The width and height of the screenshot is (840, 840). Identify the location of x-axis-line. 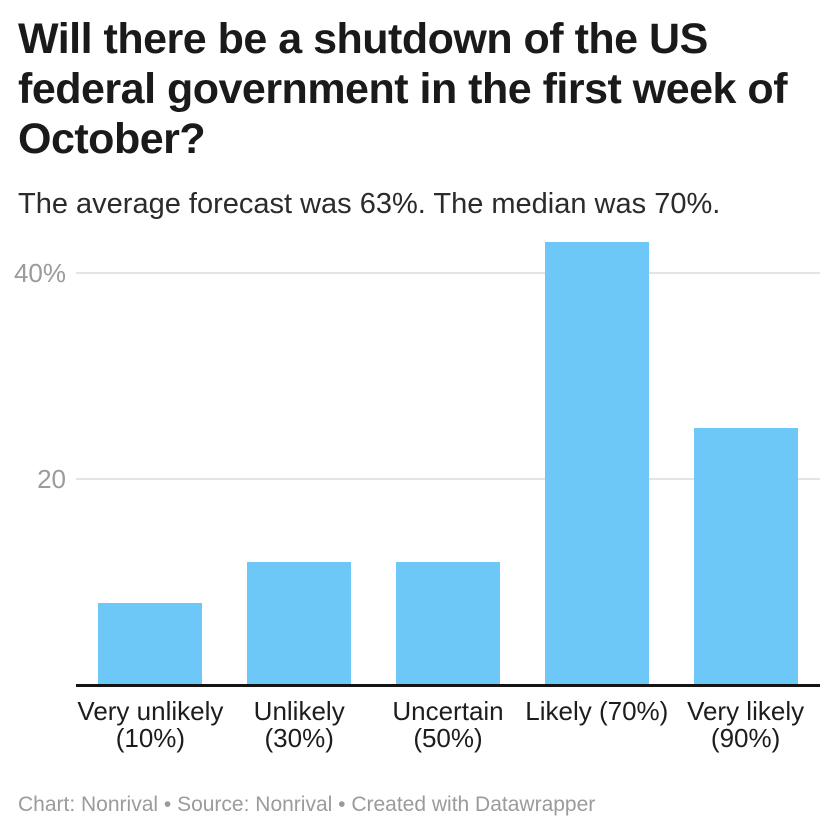
(448, 685).